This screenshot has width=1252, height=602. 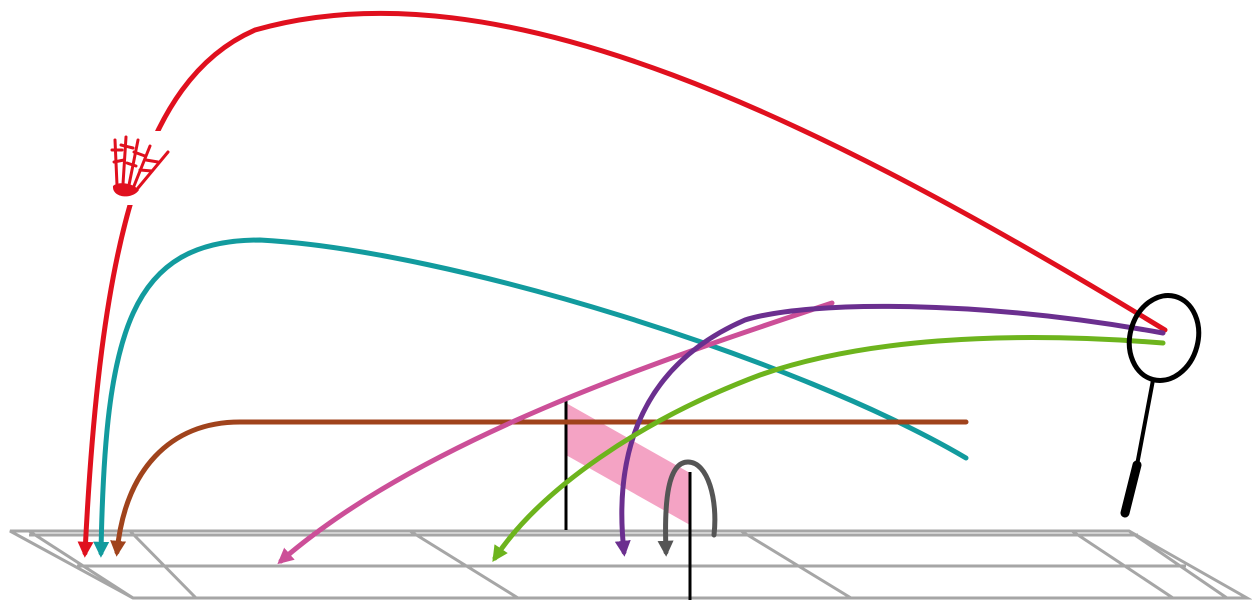 What do you see at coordinates (464, 564) in the screenshot?
I see `court-service-line-left-front` at bounding box center [464, 564].